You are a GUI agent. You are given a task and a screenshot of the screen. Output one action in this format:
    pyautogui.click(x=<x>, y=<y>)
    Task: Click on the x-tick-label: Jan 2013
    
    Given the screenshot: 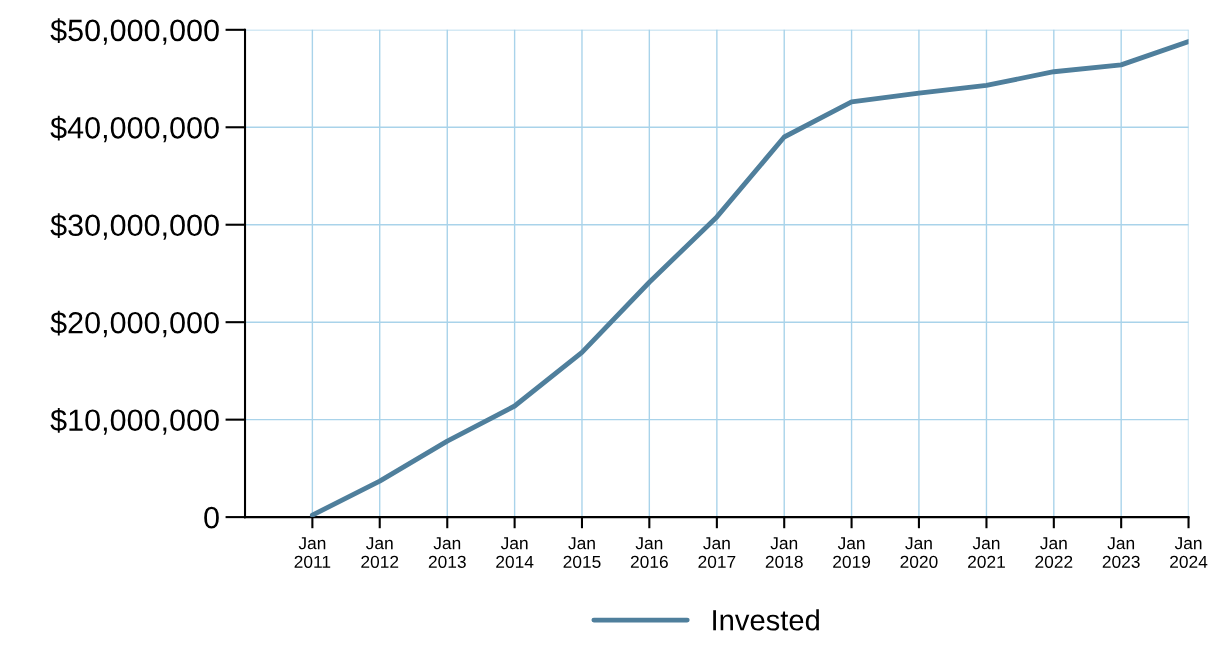 What is the action you would take?
    pyautogui.click(x=447, y=552)
    